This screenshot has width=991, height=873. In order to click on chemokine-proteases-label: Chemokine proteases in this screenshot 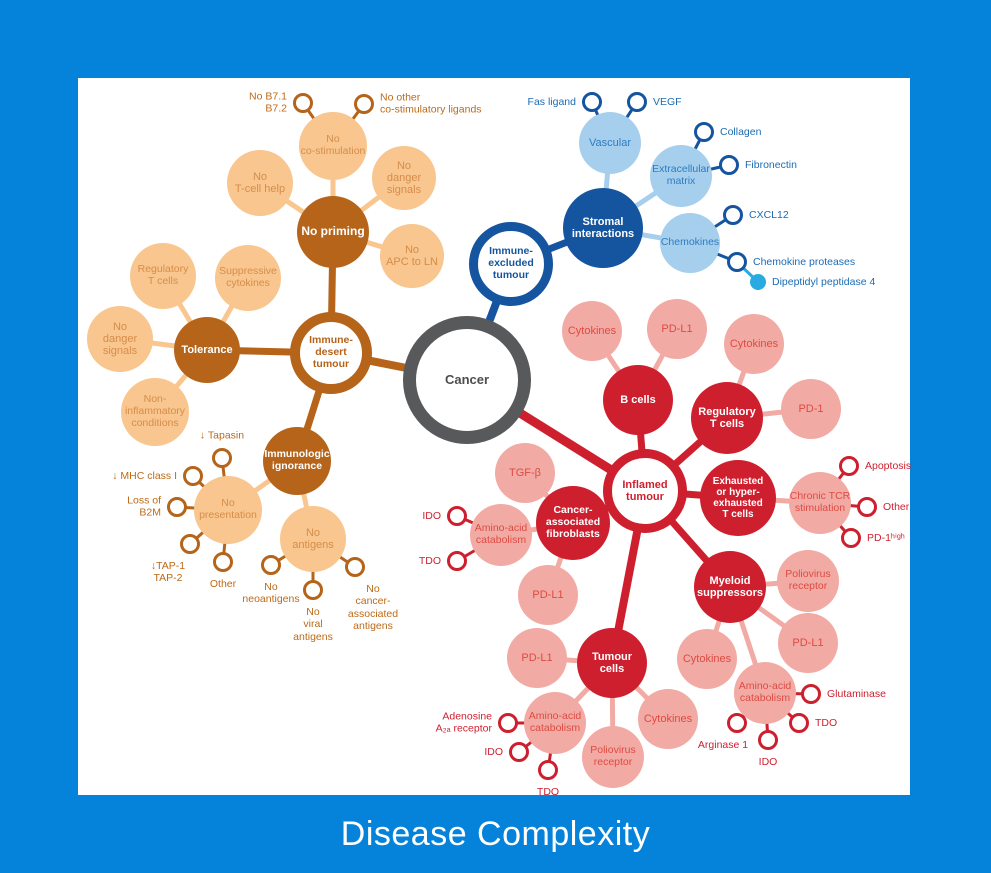, I will do `click(804, 261)`.